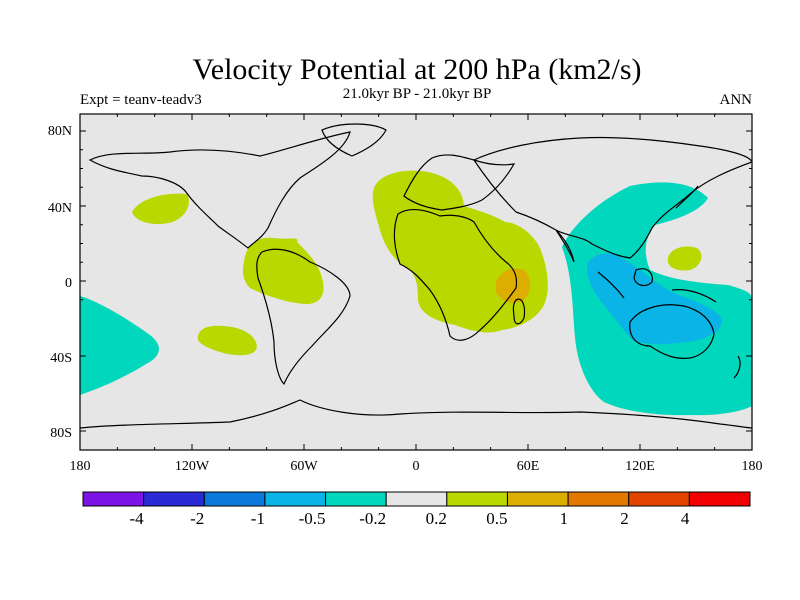 The width and height of the screenshot is (800, 600). What do you see at coordinates (416, 414) in the screenshot?
I see `coastline-antarctica` at bounding box center [416, 414].